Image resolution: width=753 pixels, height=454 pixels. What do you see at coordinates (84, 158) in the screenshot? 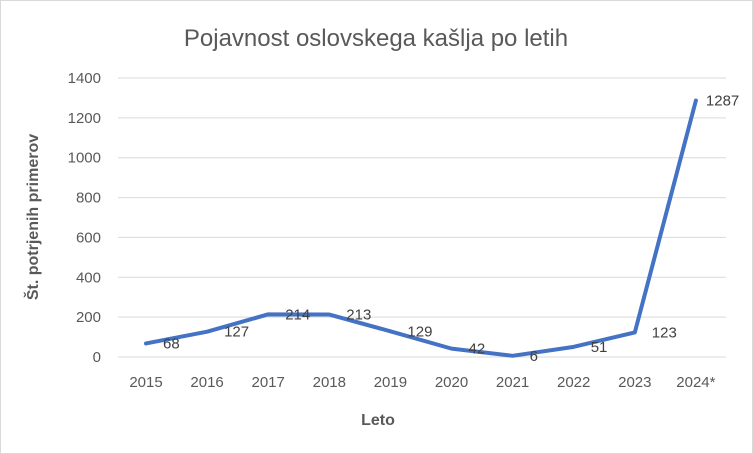
I see `y-tick-label: 1000` at bounding box center [84, 158].